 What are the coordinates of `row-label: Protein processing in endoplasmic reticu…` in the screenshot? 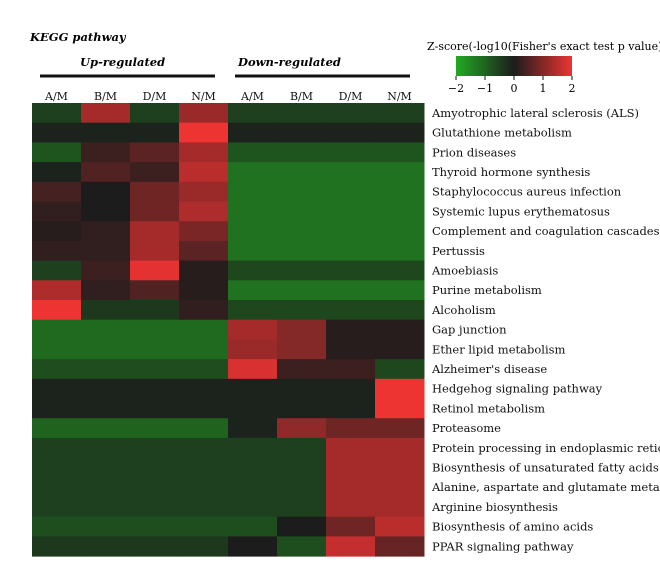 It's located at (546, 448).